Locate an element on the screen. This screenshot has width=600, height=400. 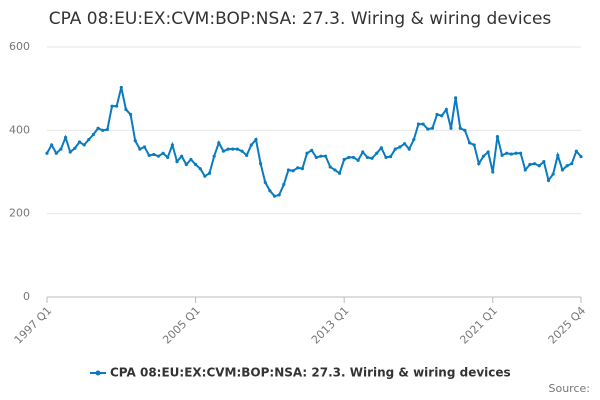
x-tick-label: 2013 Q1 is located at coordinates (330, 325).